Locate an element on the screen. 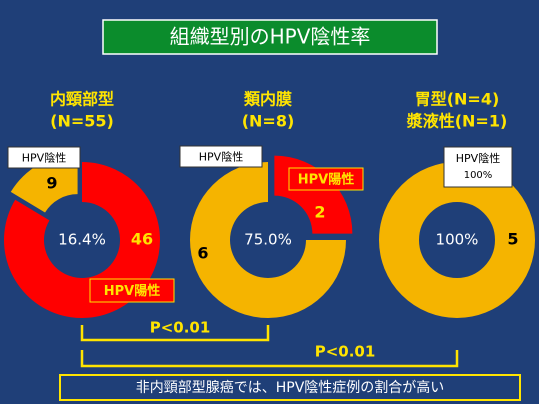  center-label: 16.4% is located at coordinates (82, 240).